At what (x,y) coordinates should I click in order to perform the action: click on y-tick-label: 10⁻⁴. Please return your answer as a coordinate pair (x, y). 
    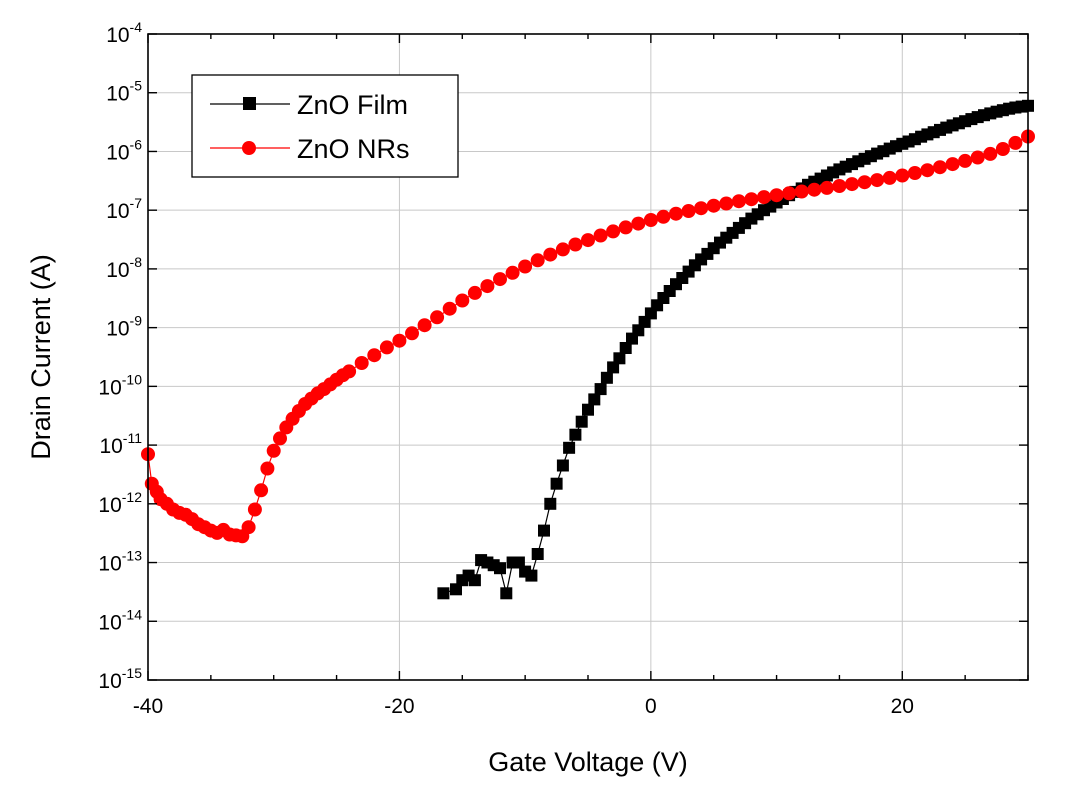
    Looking at the image, I should click on (124, 33).